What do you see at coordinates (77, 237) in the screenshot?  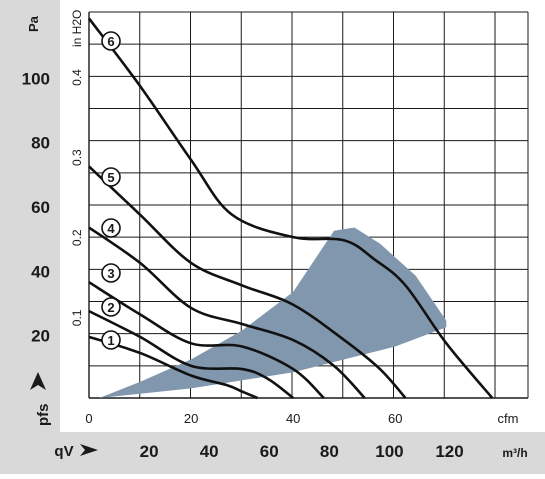 I see `y2-tick-label: 0.2` at bounding box center [77, 237].